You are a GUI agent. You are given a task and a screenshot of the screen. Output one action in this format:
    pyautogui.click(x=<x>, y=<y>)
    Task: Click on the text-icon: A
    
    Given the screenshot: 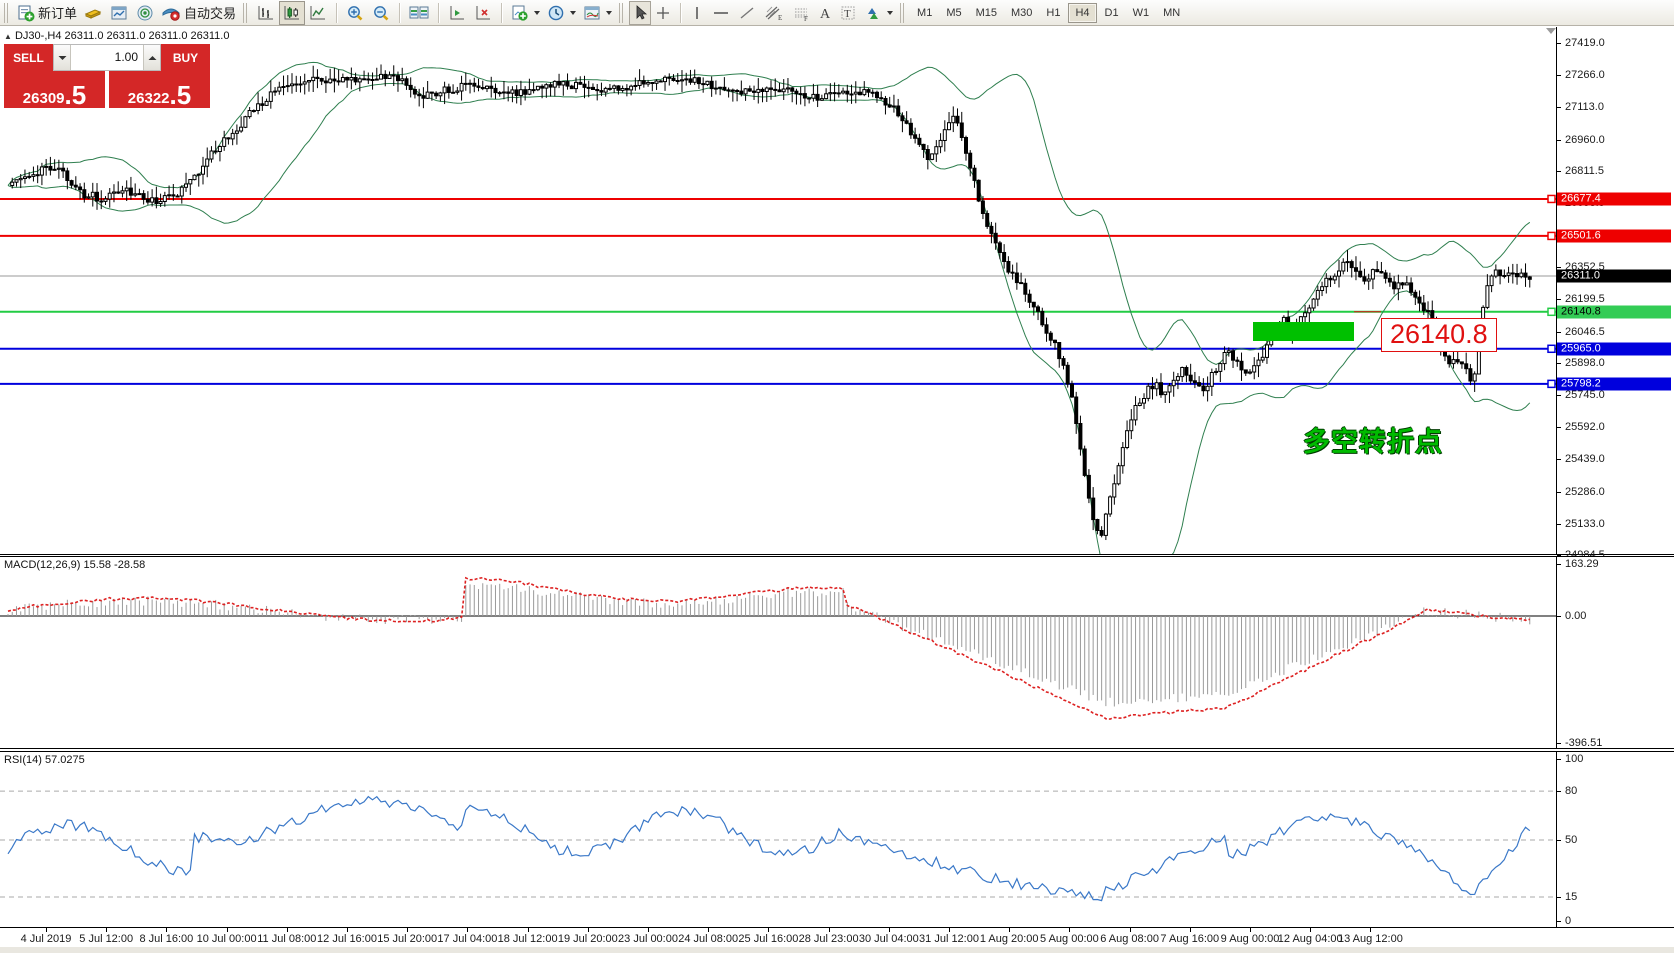 What is the action you would take?
    pyautogui.click(x=825, y=14)
    